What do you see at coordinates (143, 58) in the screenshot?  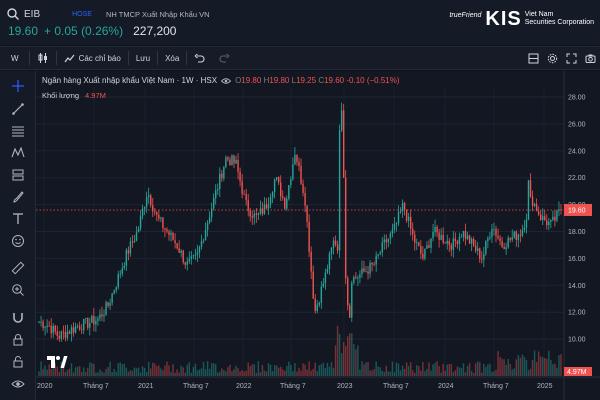 I see `save-button: Lưu` at bounding box center [143, 58].